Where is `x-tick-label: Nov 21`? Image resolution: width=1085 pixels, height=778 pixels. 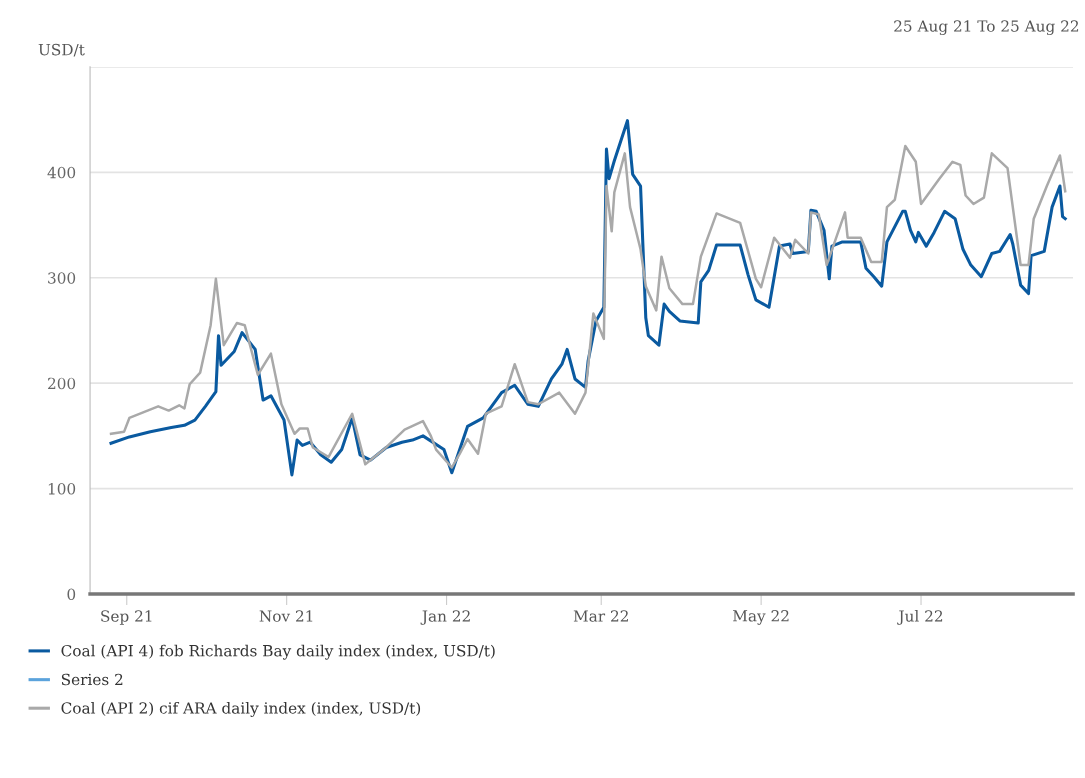
x-tick-label: Nov 21 is located at coordinates (286, 616).